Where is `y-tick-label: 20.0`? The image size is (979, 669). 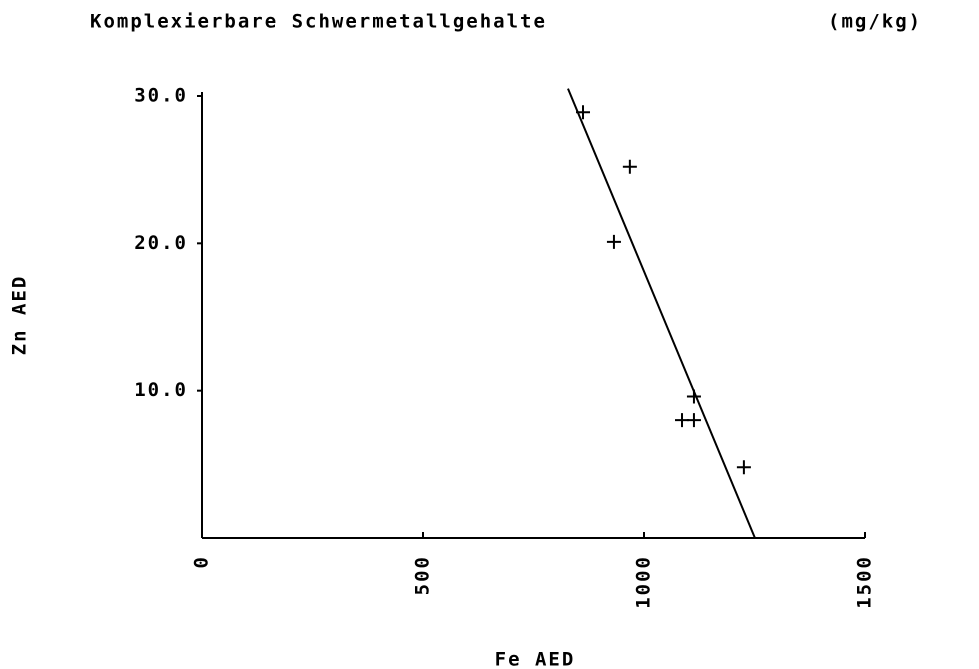
y-tick-label: 20.0 is located at coordinates (161, 243).